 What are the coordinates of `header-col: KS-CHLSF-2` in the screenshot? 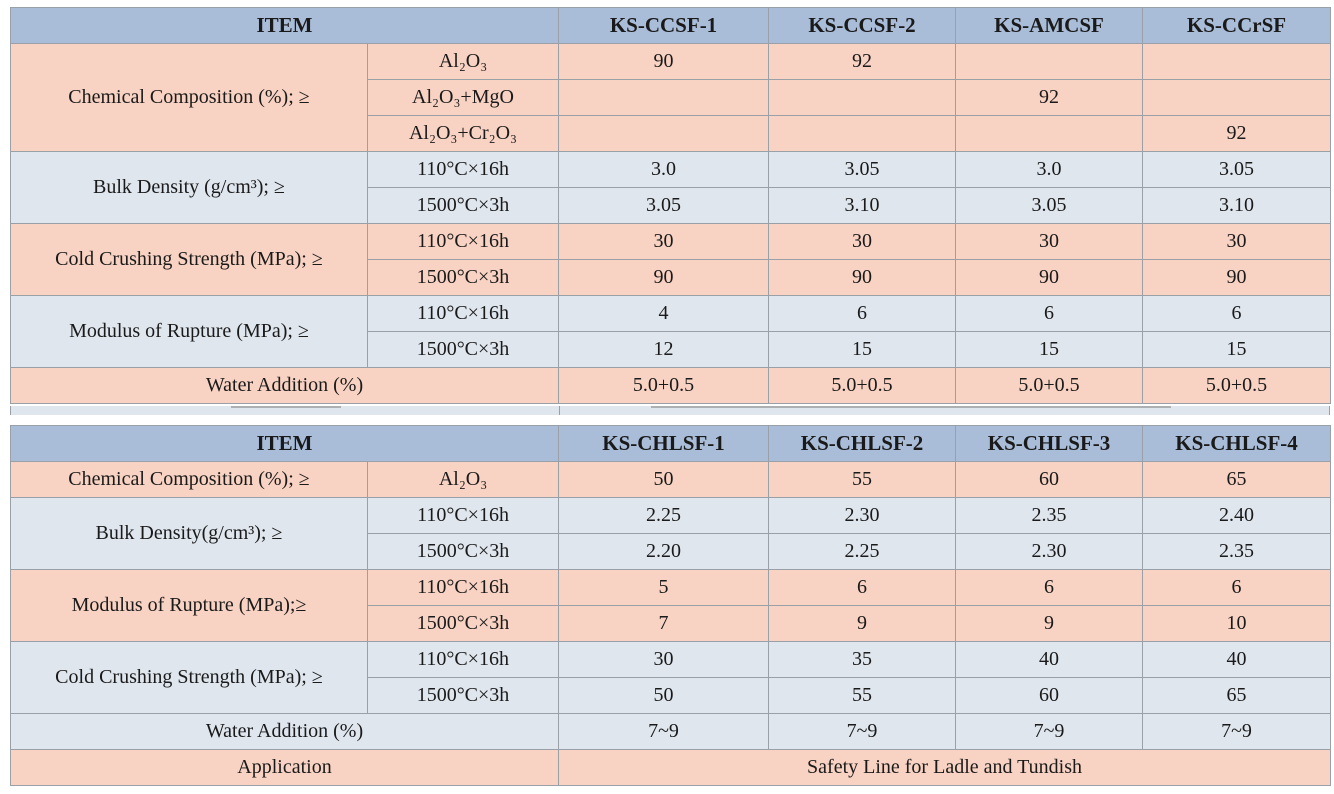 It's located at (862, 443).